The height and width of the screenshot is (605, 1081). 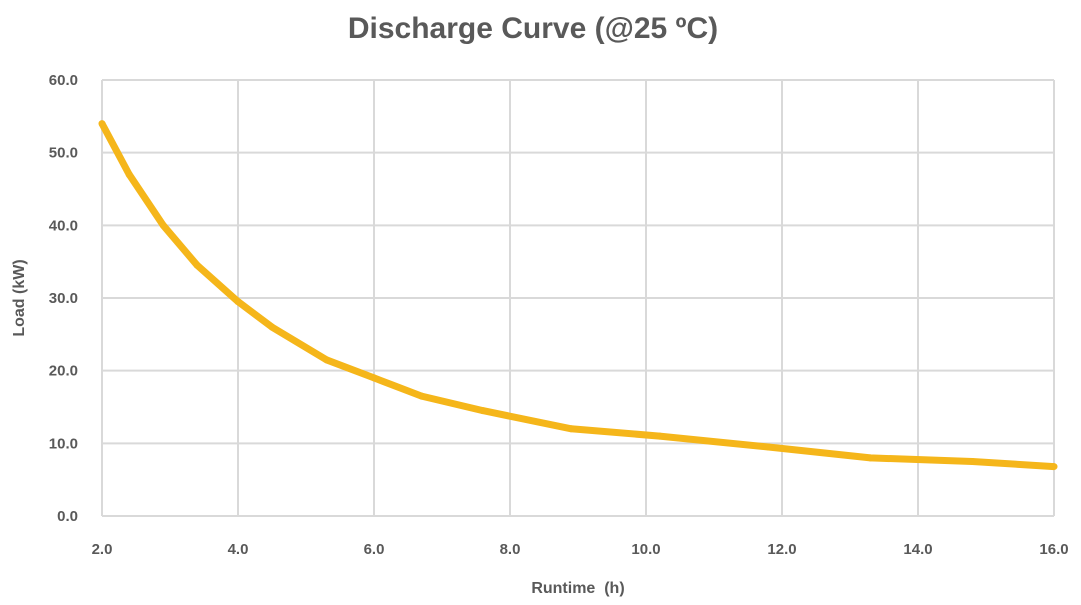 What do you see at coordinates (63, 443) in the screenshot?
I see `y-tick-label: 10.0` at bounding box center [63, 443].